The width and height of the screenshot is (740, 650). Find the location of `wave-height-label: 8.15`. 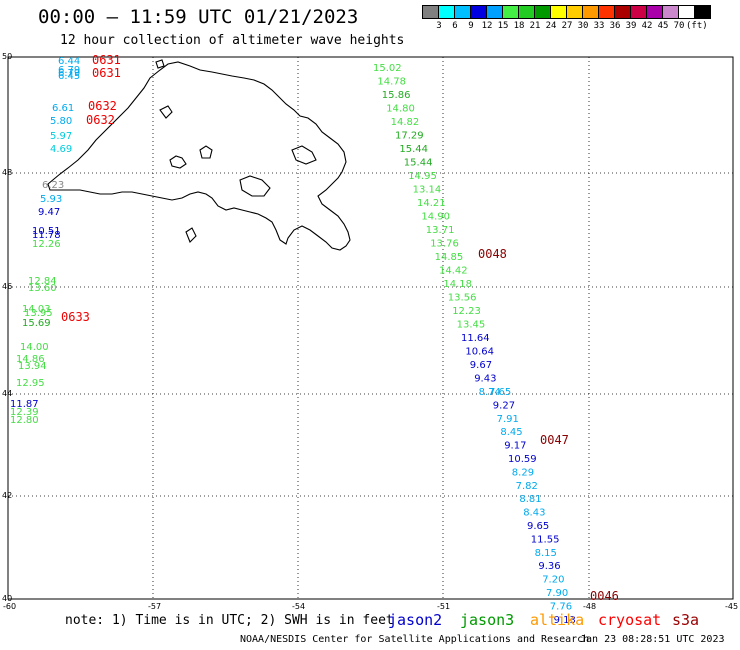

wave-height-label: 8.15 is located at coordinates (546, 553).